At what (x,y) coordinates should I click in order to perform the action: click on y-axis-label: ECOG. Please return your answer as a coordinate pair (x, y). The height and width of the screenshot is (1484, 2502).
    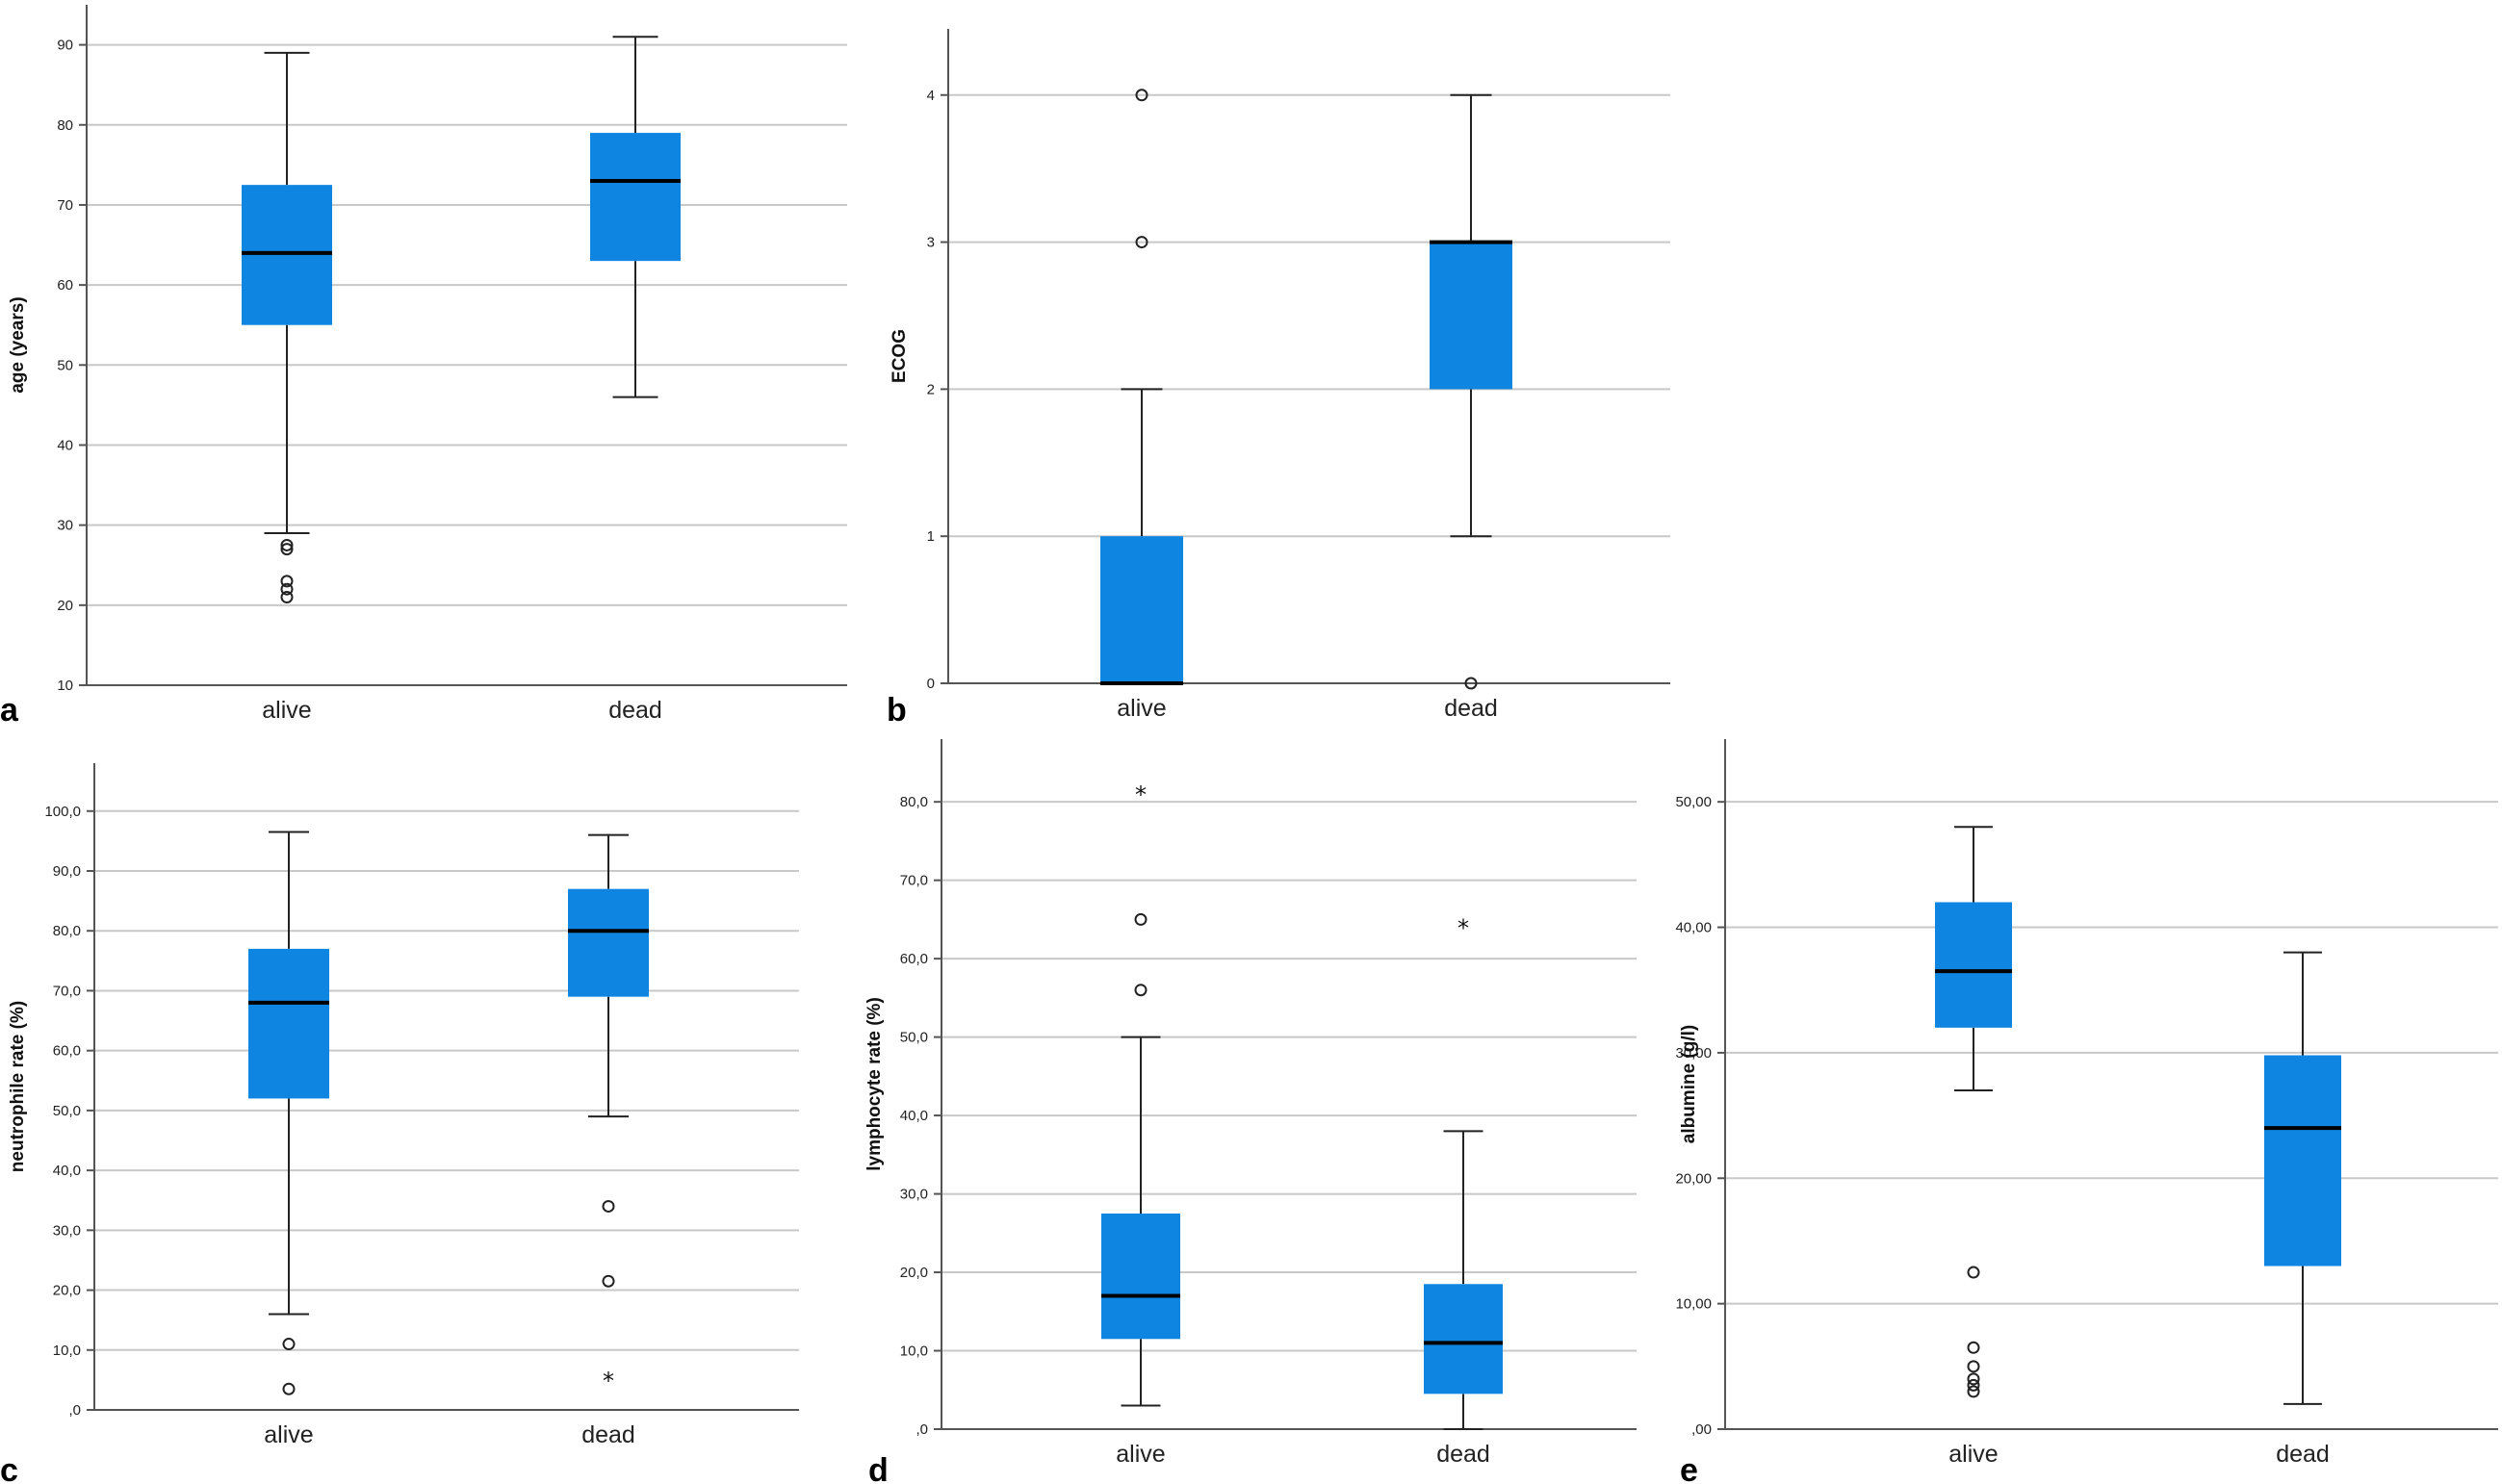
    Looking at the image, I should click on (900, 356).